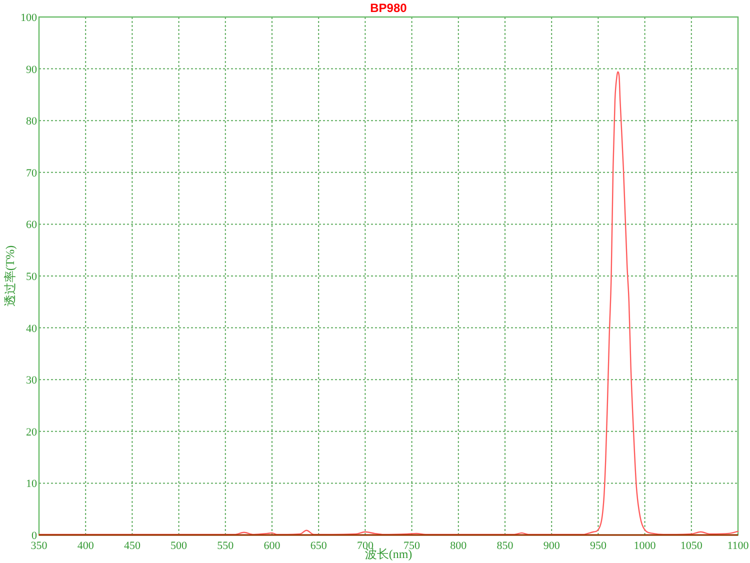  I want to click on x-tick-label: 450, so click(132, 546).